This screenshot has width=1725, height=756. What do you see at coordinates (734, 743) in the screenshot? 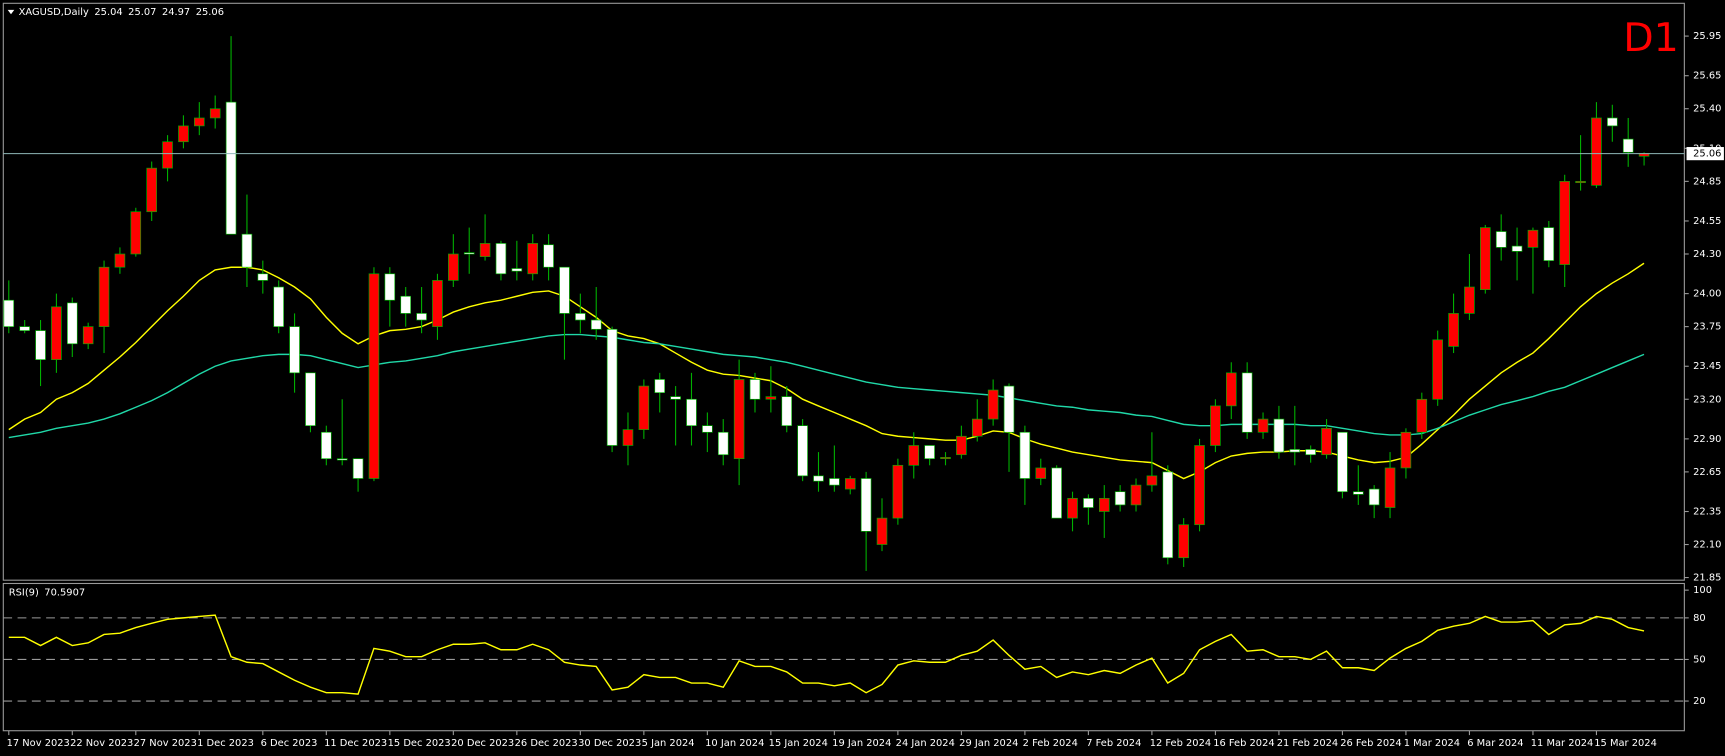
I see `x-tick-label: 10 Jan 2024` at bounding box center [734, 743].